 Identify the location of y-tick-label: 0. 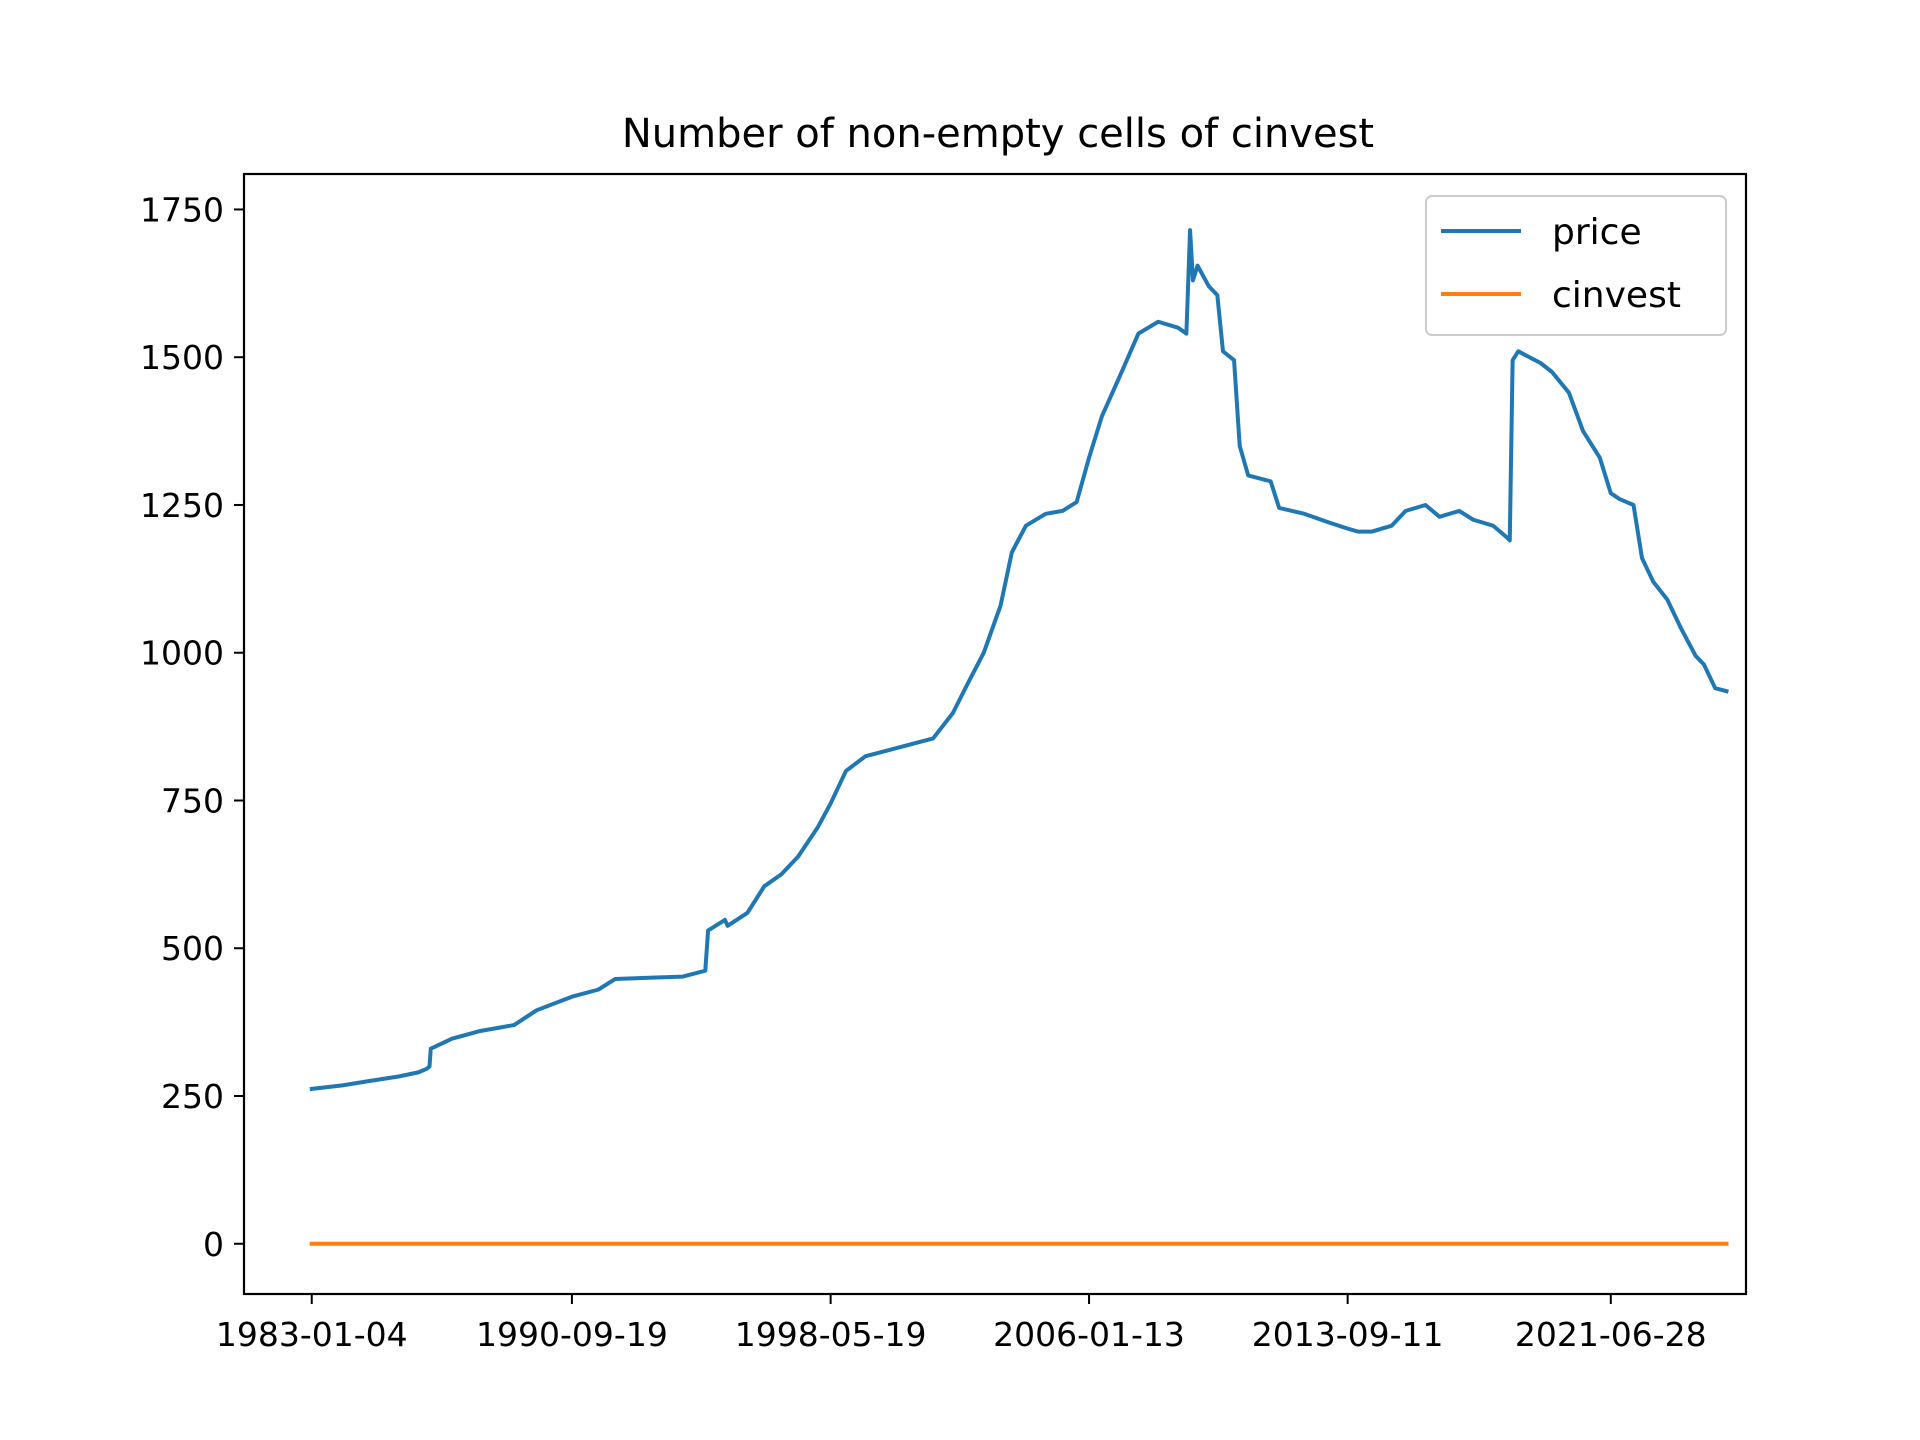
(213, 1244).